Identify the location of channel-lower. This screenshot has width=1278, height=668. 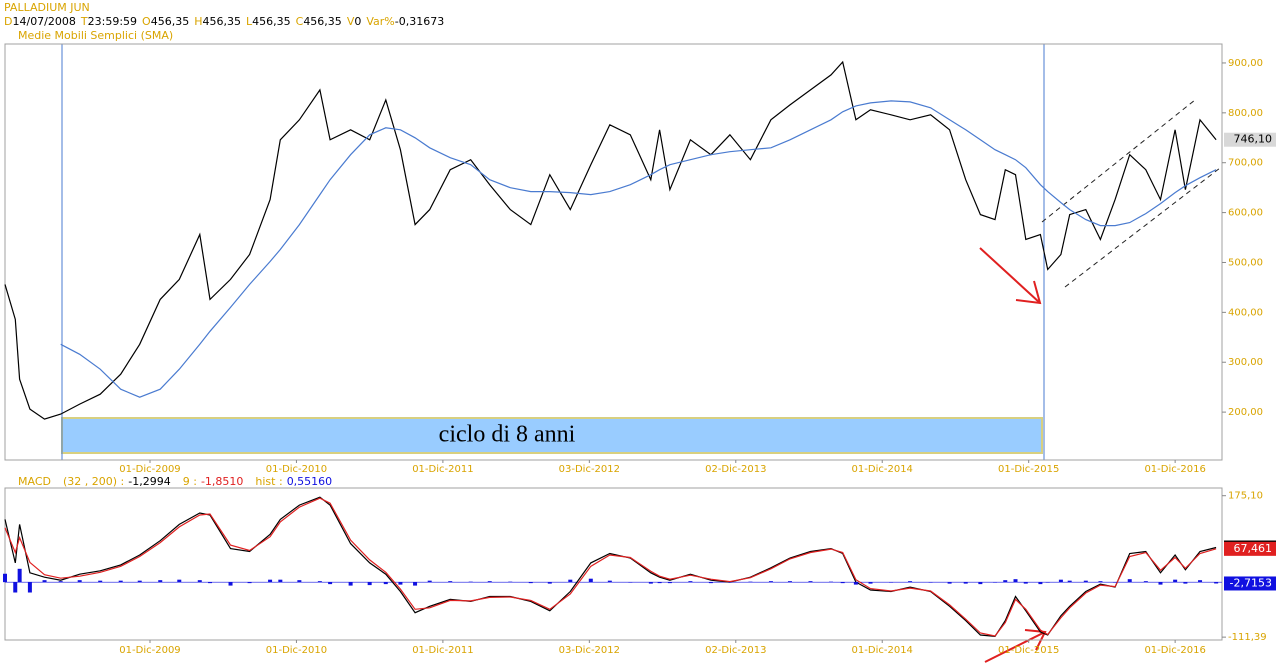
(1142, 227).